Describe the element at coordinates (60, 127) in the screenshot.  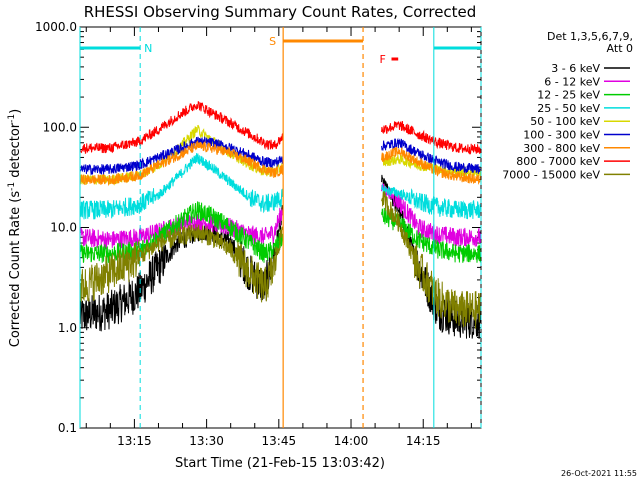
I see `y-tick-label: 100.0` at that location.